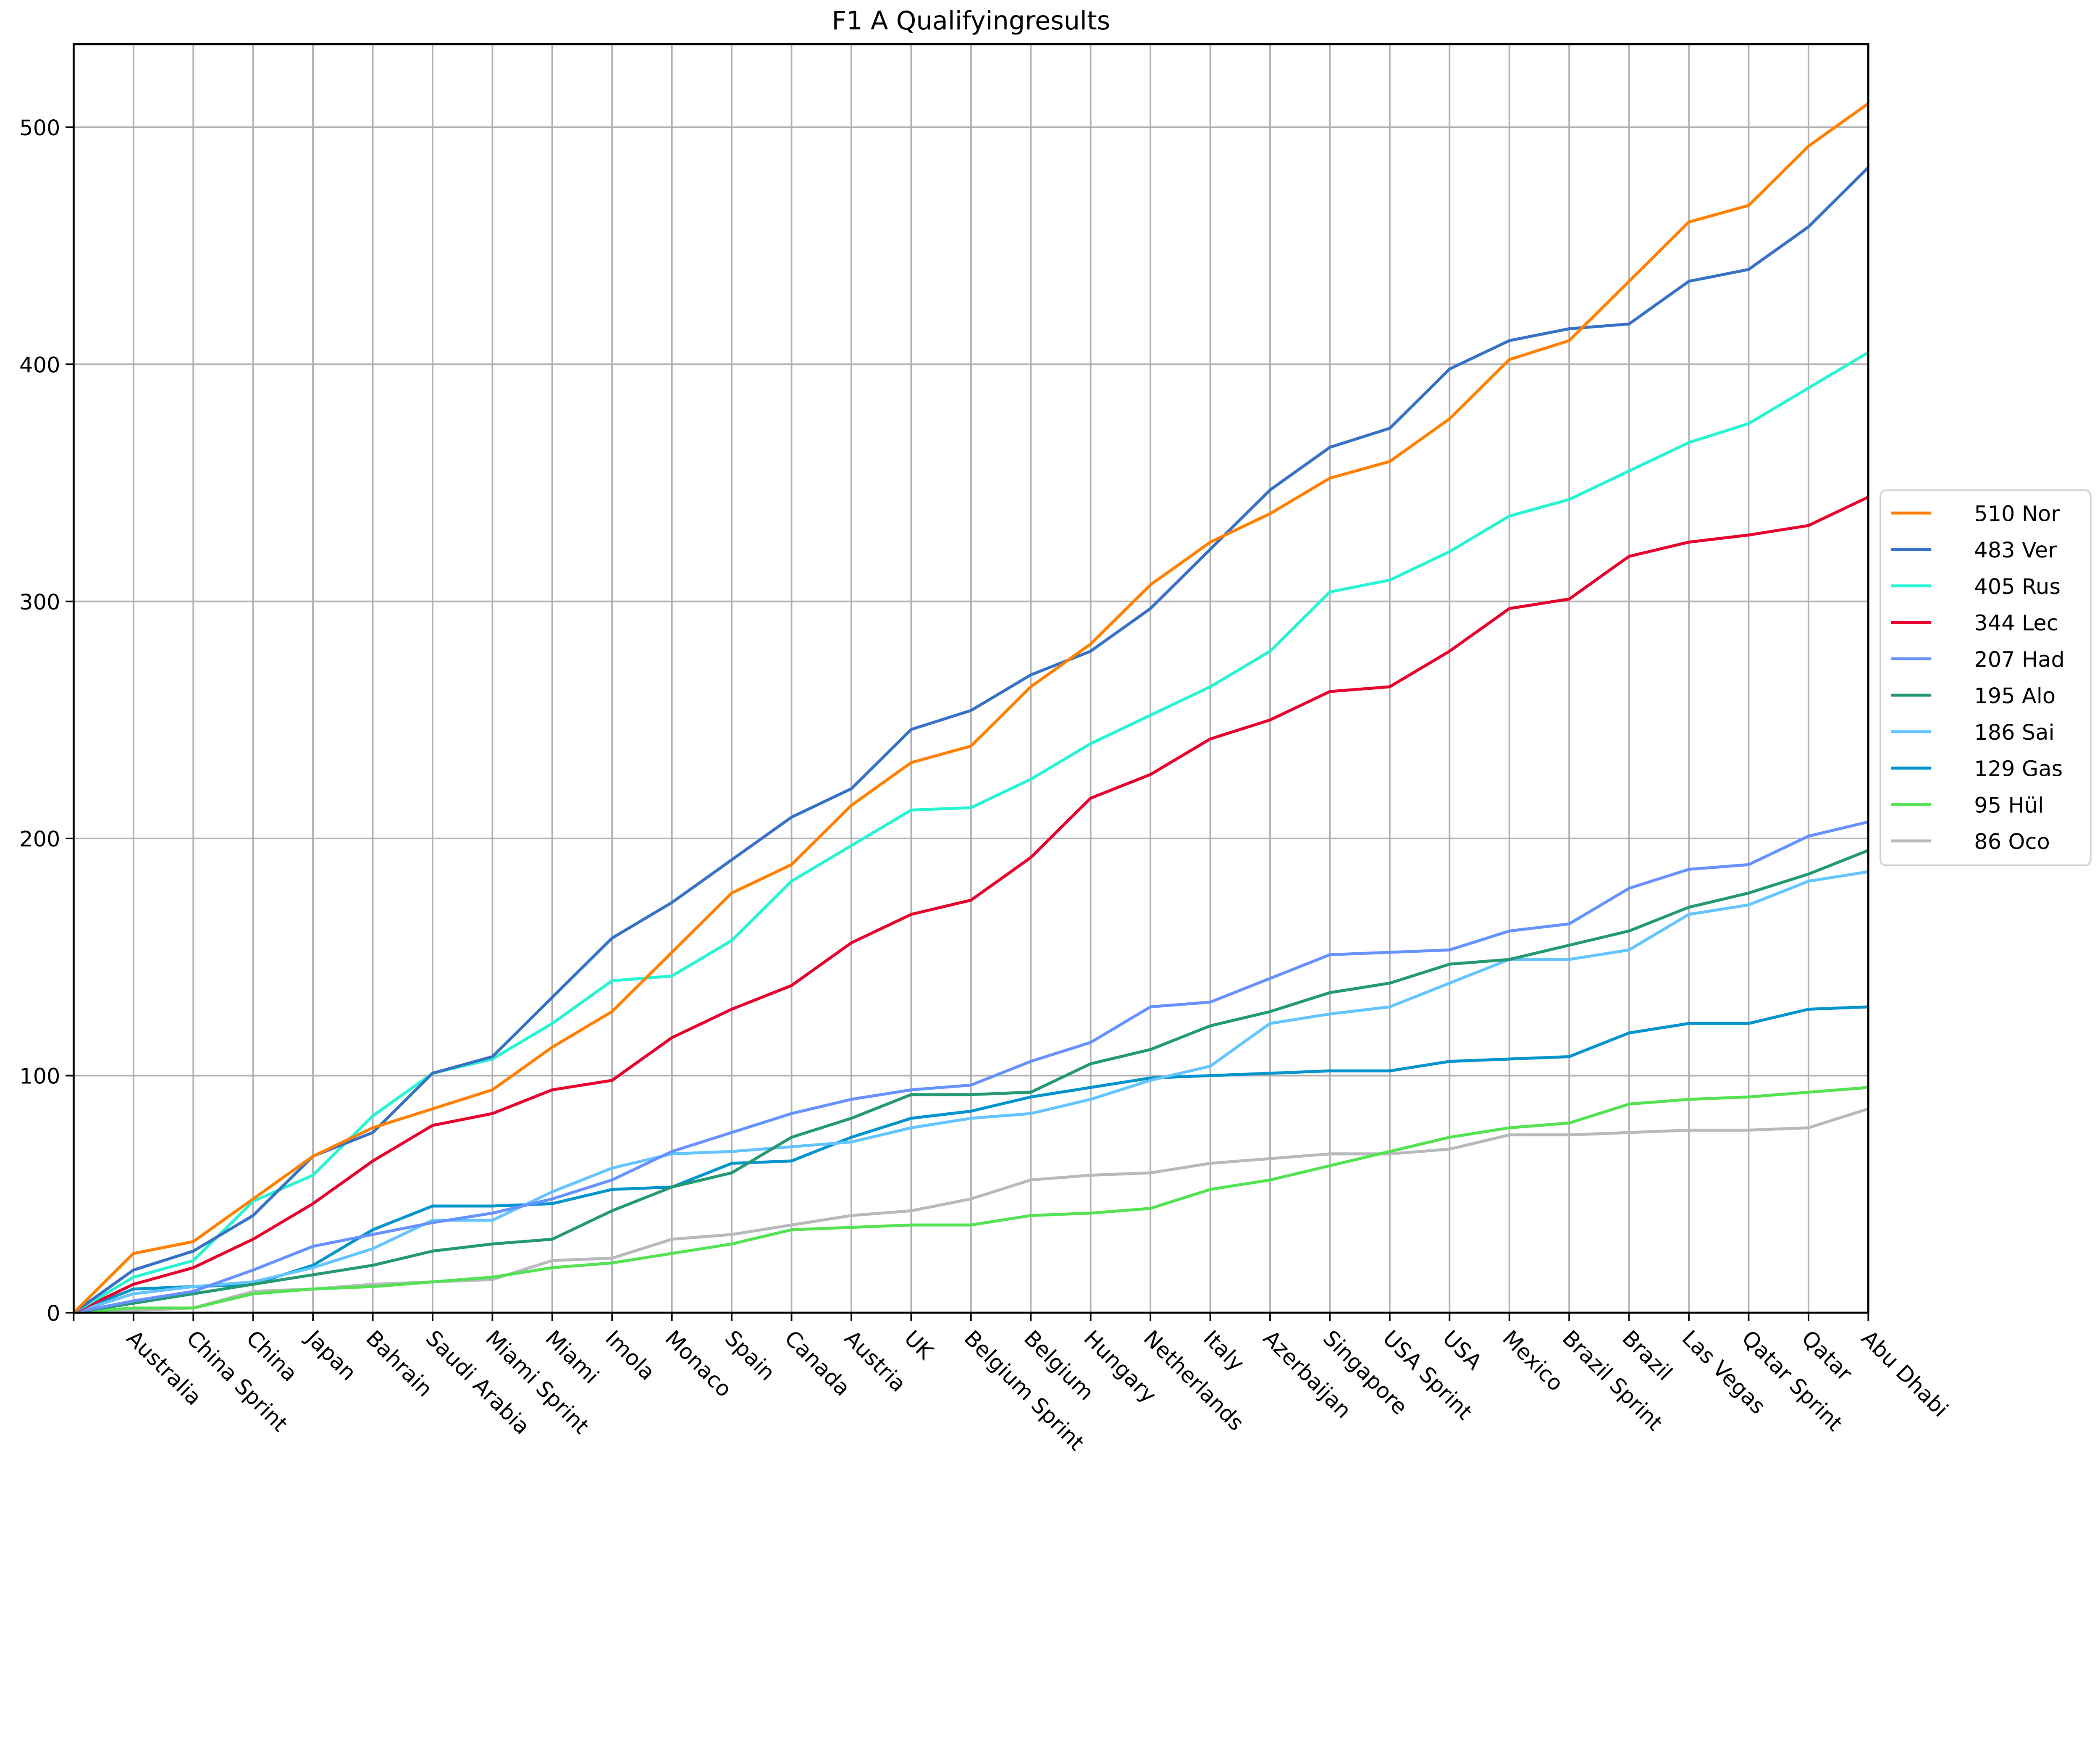 This screenshot has height=1737, width=2100. What do you see at coordinates (1462, 1350) in the screenshot?
I see `x-tick-label: USA` at bounding box center [1462, 1350].